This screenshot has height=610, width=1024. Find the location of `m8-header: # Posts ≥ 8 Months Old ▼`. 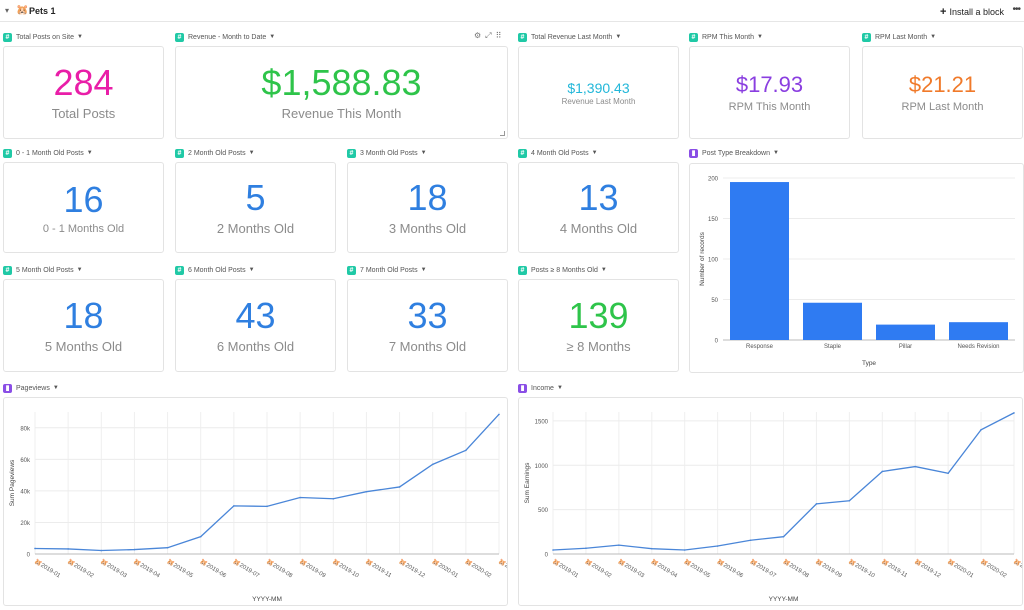

m8-header: # Posts ≥ 8 Months Old ▼ is located at coordinates (562, 270).